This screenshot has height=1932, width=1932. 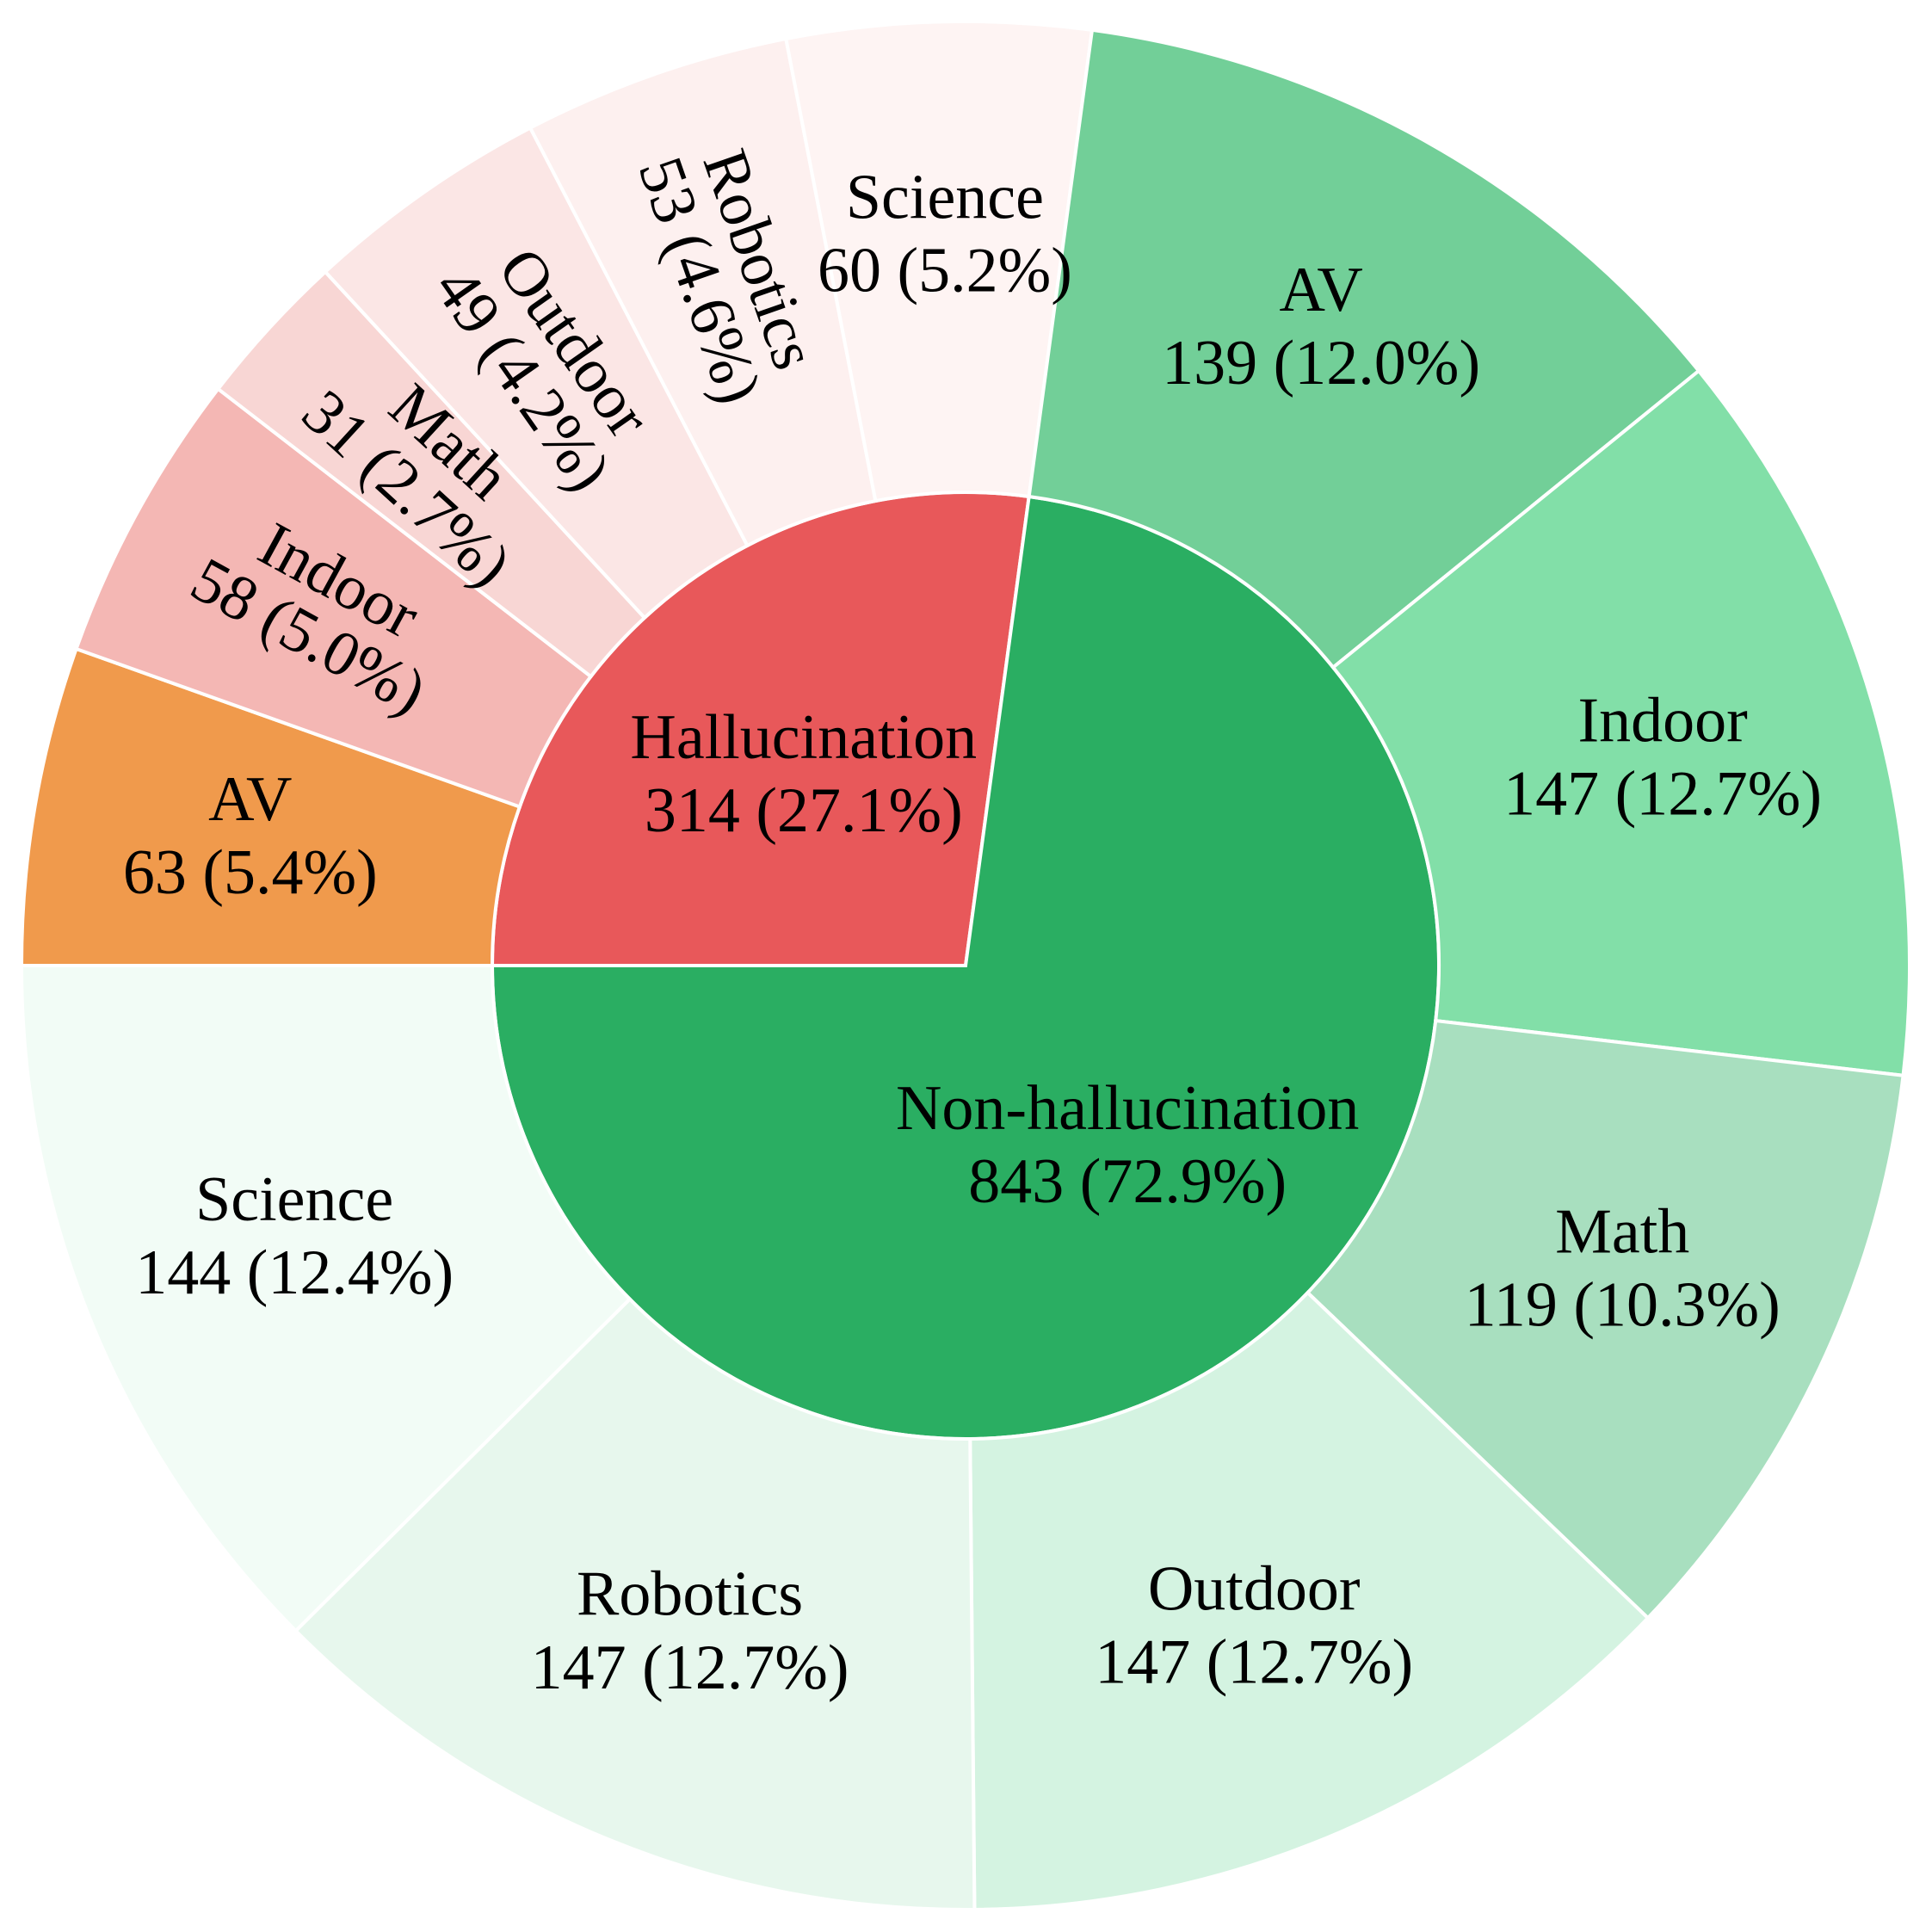 What do you see at coordinates (1622, 1232) in the screenshot?
I see `outer-label-line: Math` at bounding box center [1622, 1232].